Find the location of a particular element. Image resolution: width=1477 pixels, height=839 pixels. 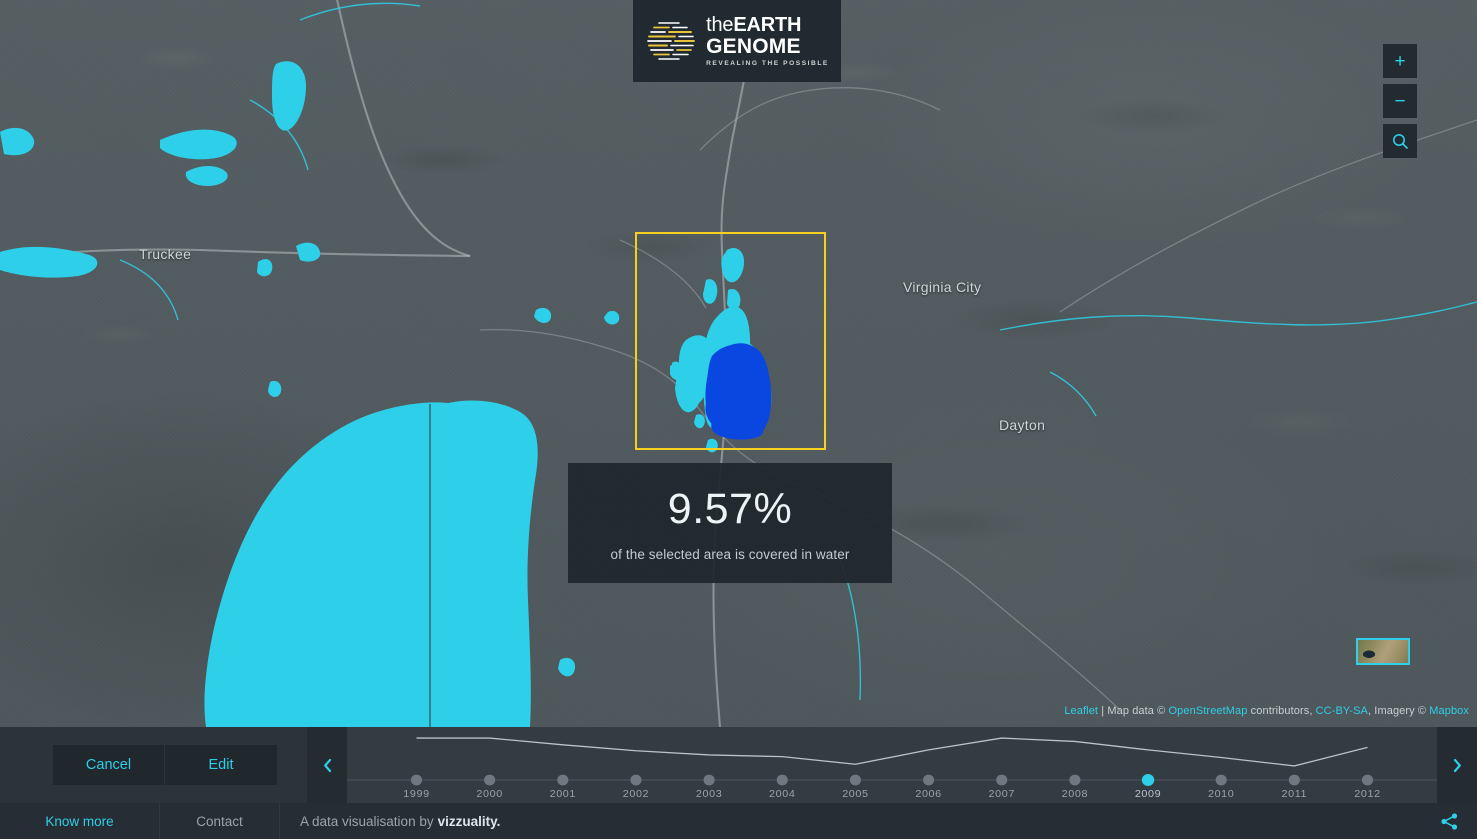

site-logo: theEARTH GENOME REVEALING THE POSSIBLE is located at coordinates (737, 41).